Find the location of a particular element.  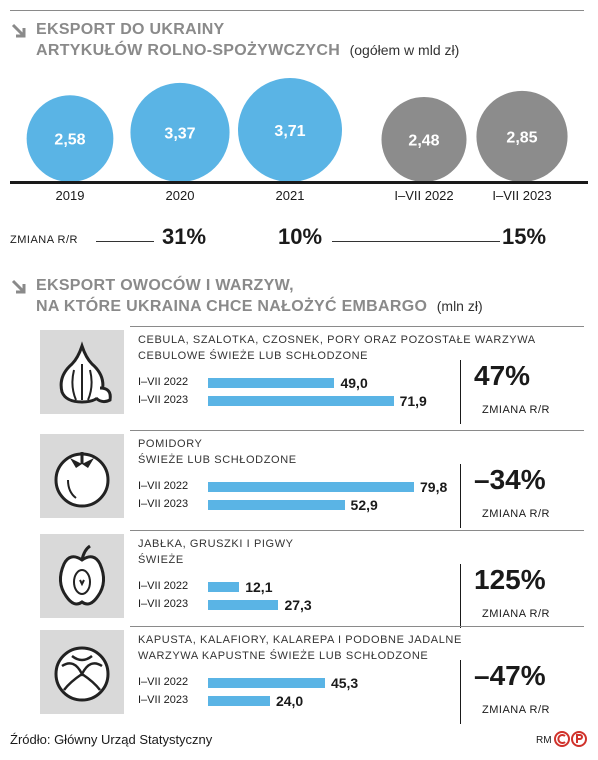

bubble-chart: 2,58 3,37 3,71 2,48 2,85 is located at coordinates (297, 130).